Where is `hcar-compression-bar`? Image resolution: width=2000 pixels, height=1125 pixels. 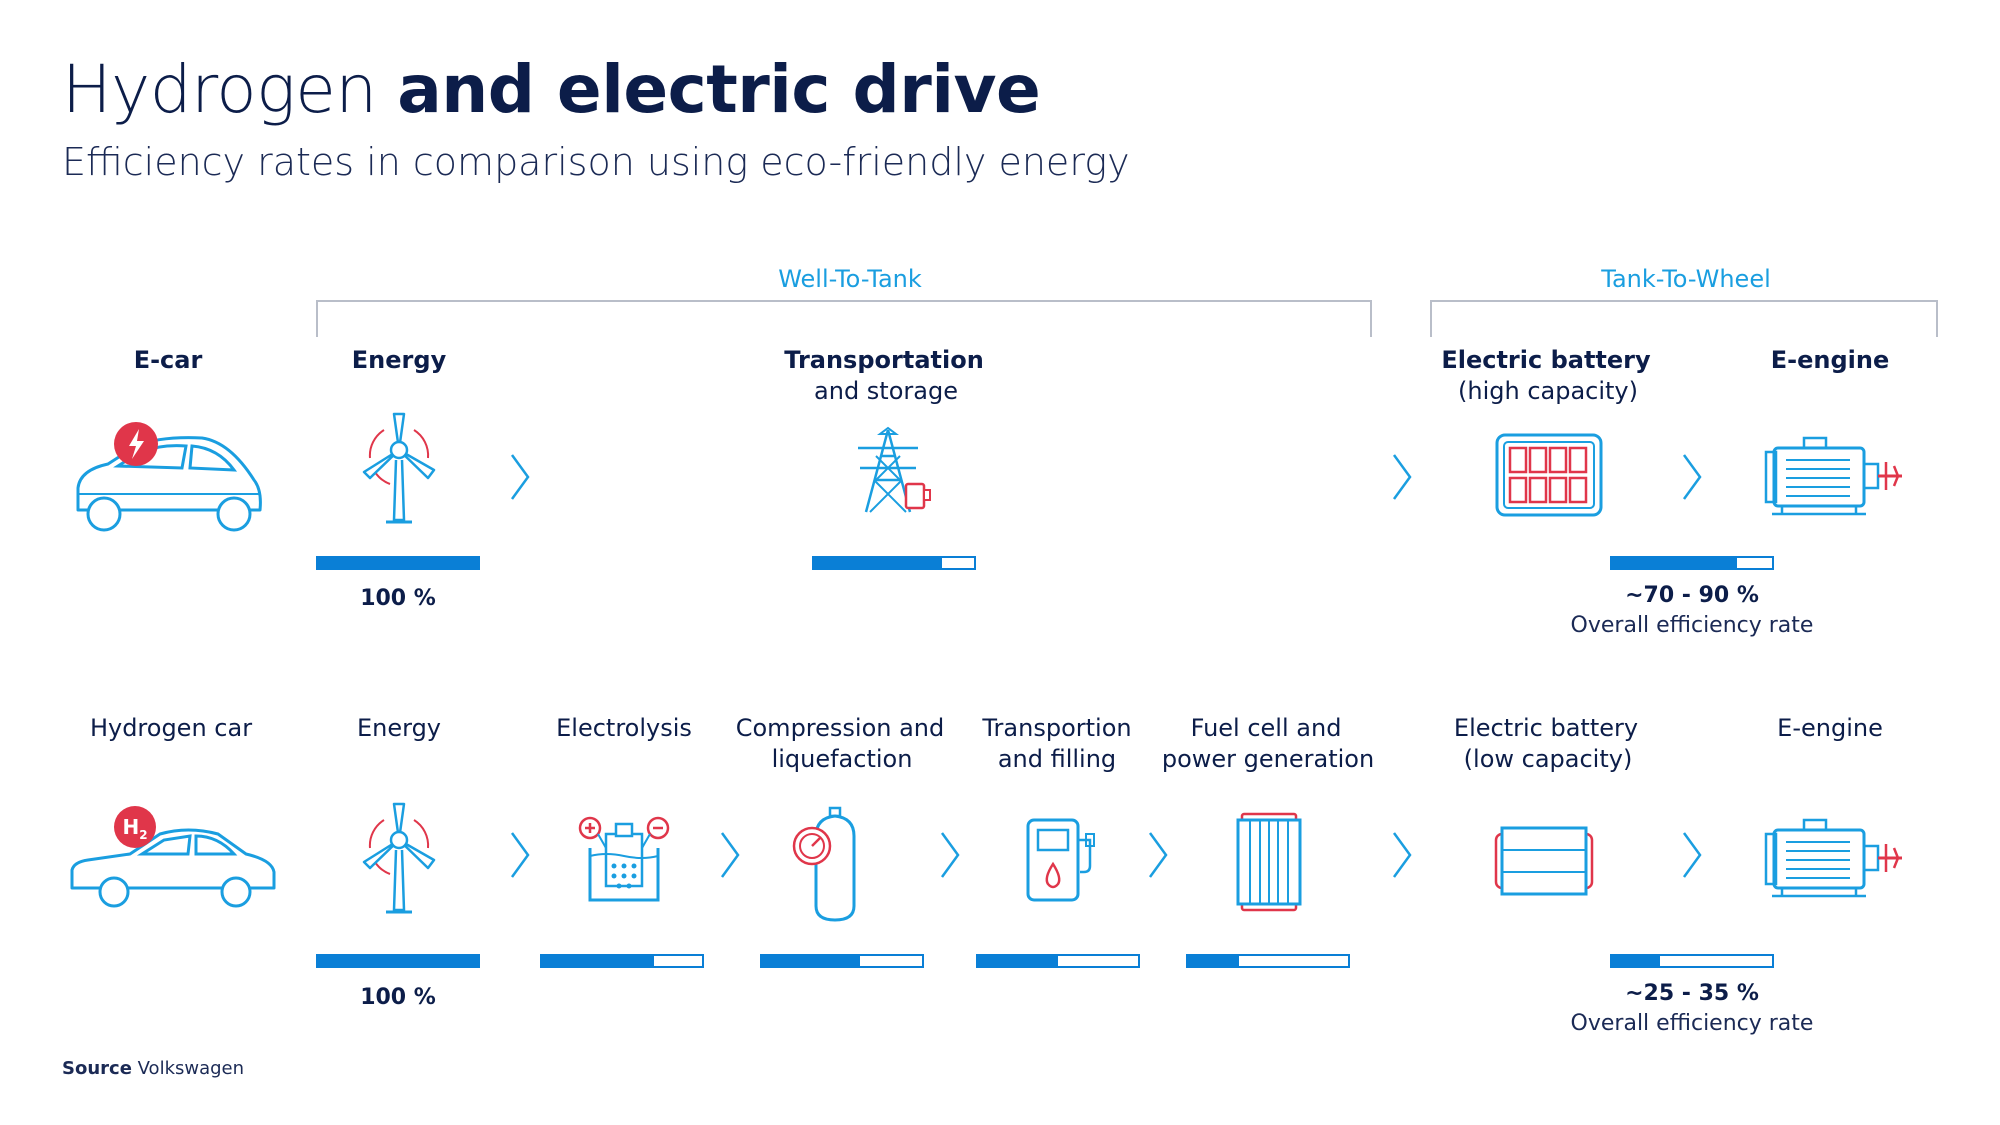
hcar-compression-bar is located at coordinates (842, 961).